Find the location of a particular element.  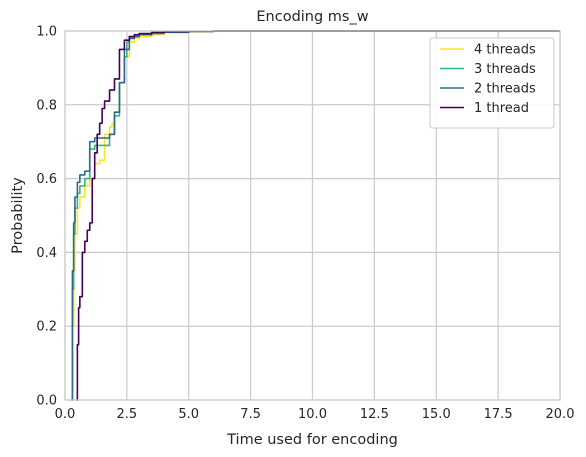

legend-box is located at coordinates (492, 83).